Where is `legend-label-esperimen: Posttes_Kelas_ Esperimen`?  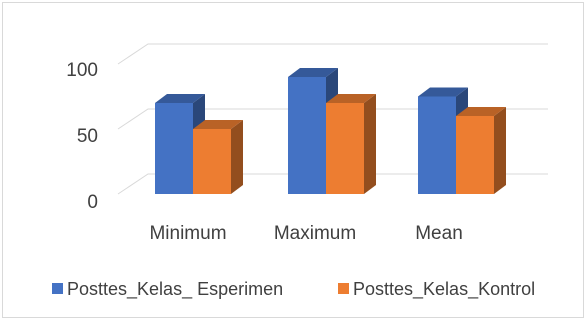 legend-label-esperimen: Posttes_Kelas_ Esperimen is located at coordinates (175, 289).